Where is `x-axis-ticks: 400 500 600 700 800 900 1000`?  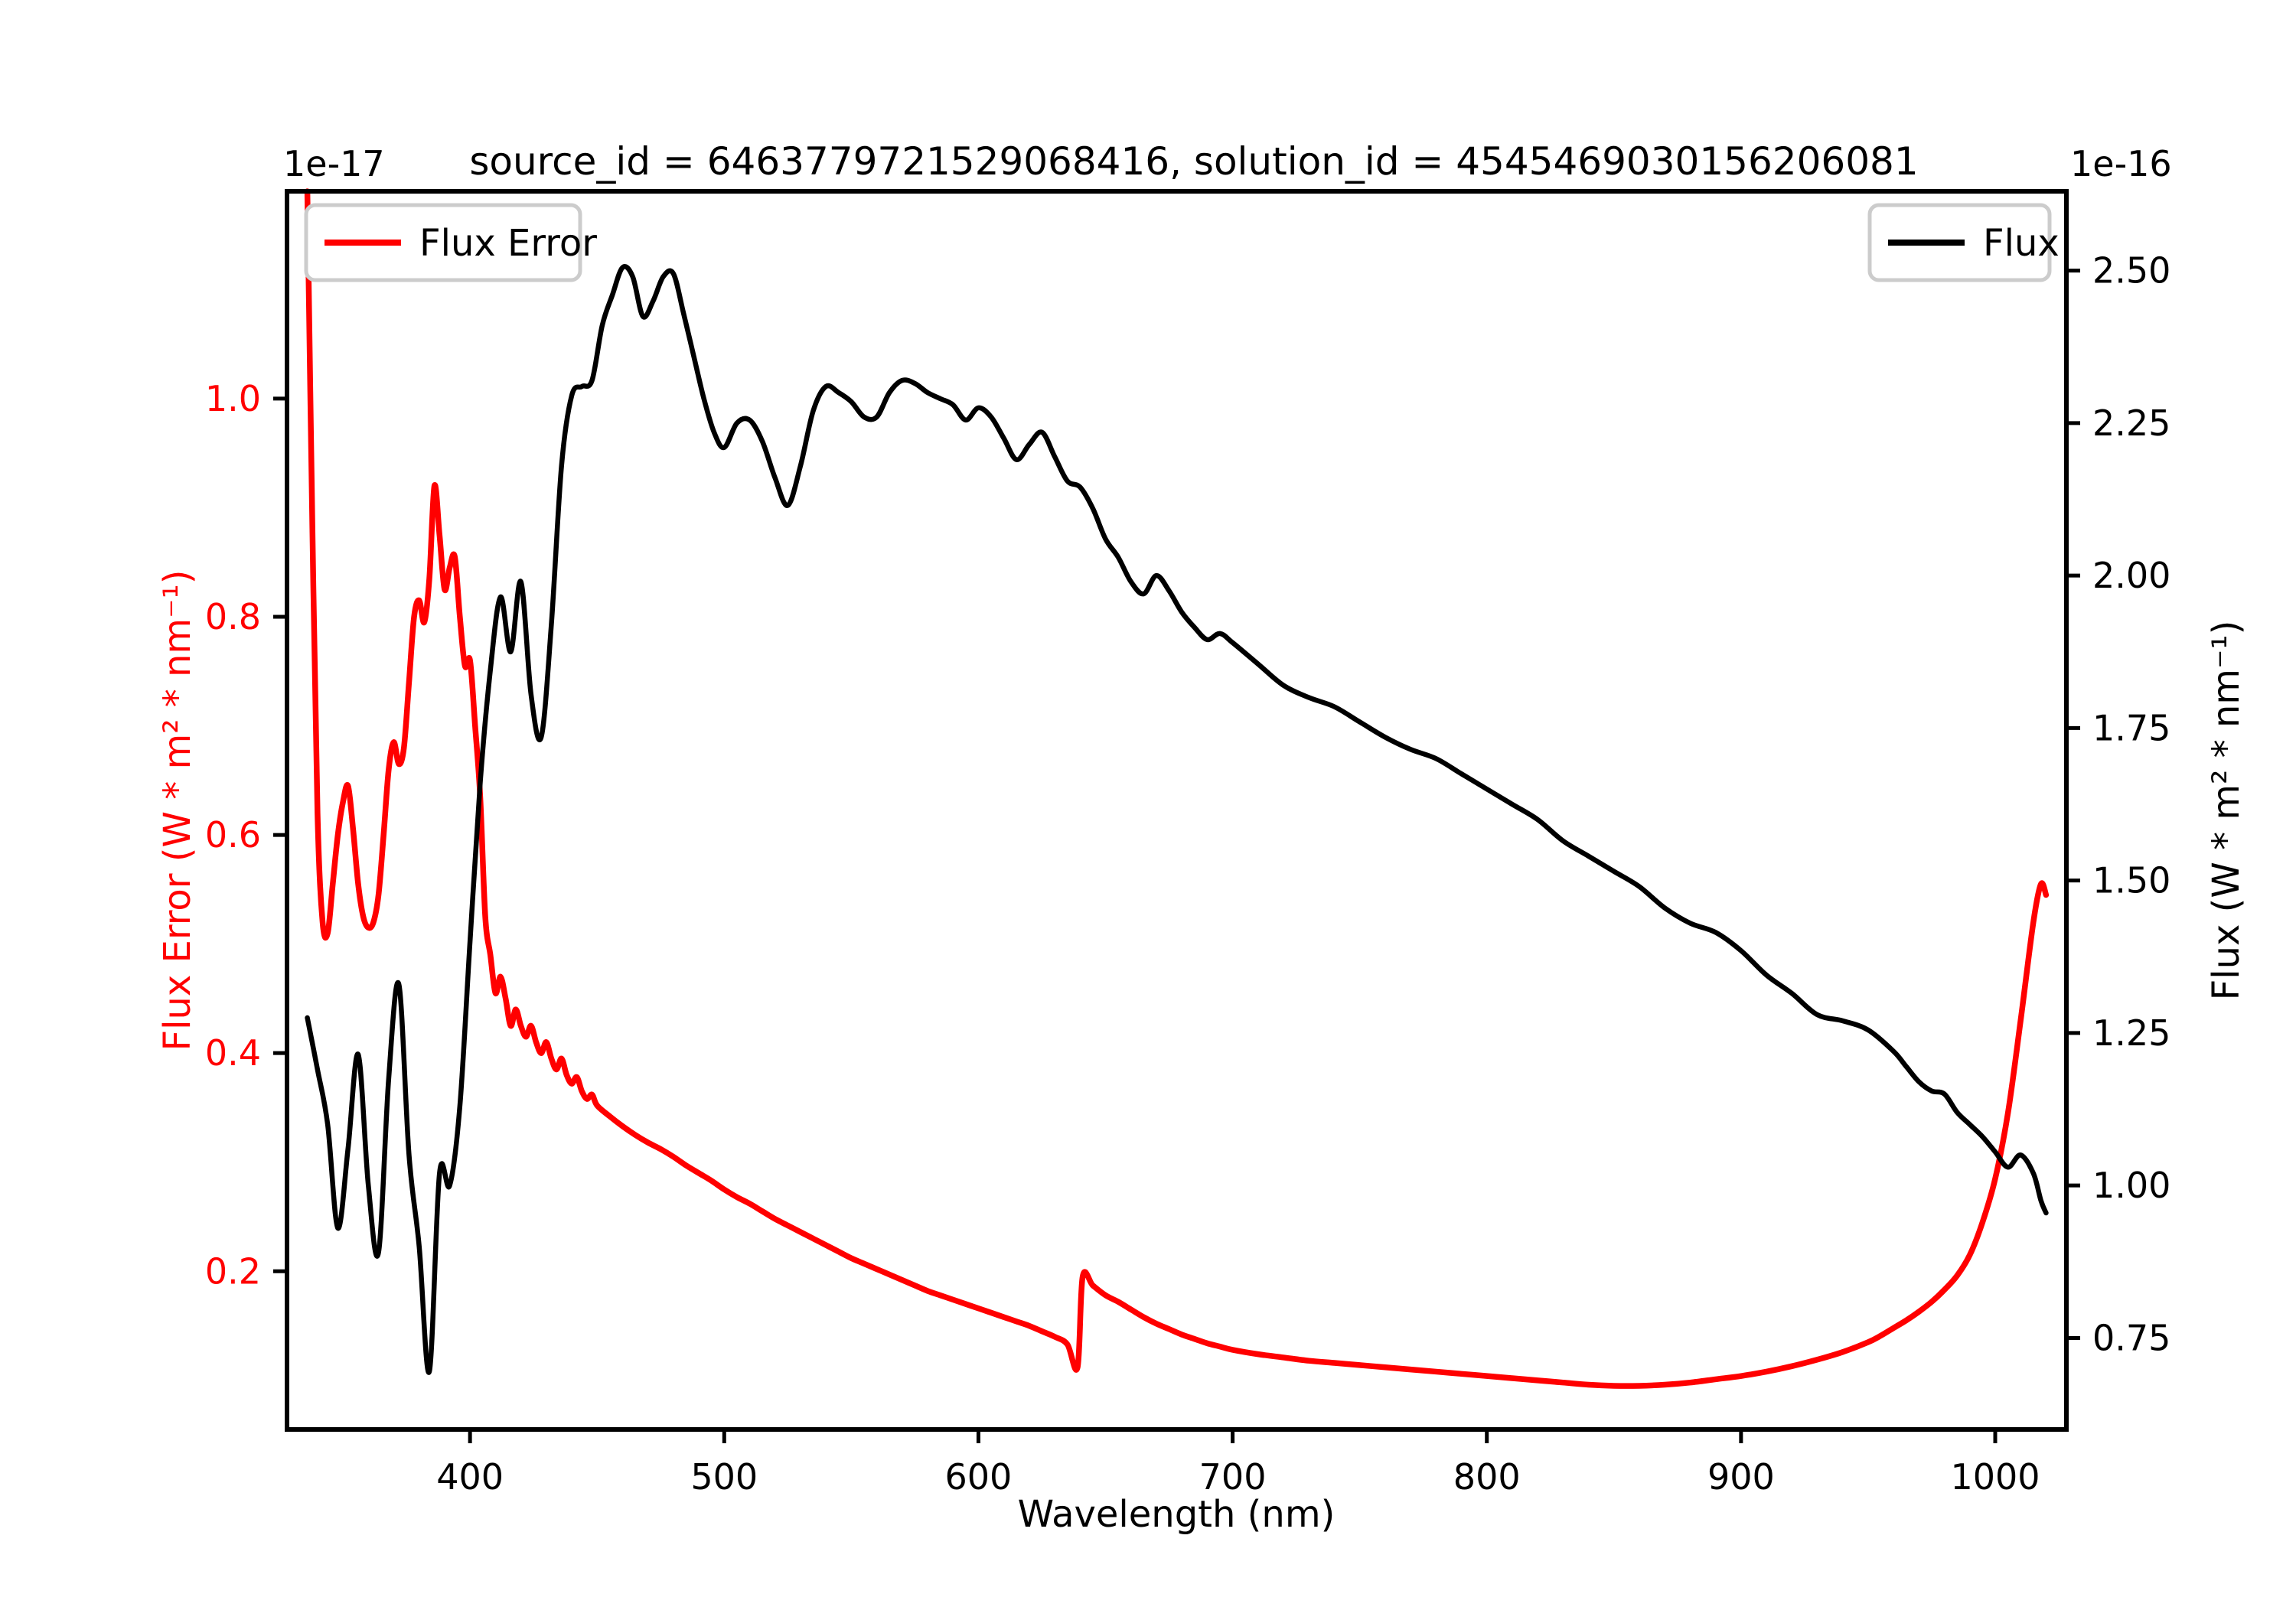
x-axis-ticks: 400 500 600 700 800 900 1000 is located at coordinates (1238, 1463).